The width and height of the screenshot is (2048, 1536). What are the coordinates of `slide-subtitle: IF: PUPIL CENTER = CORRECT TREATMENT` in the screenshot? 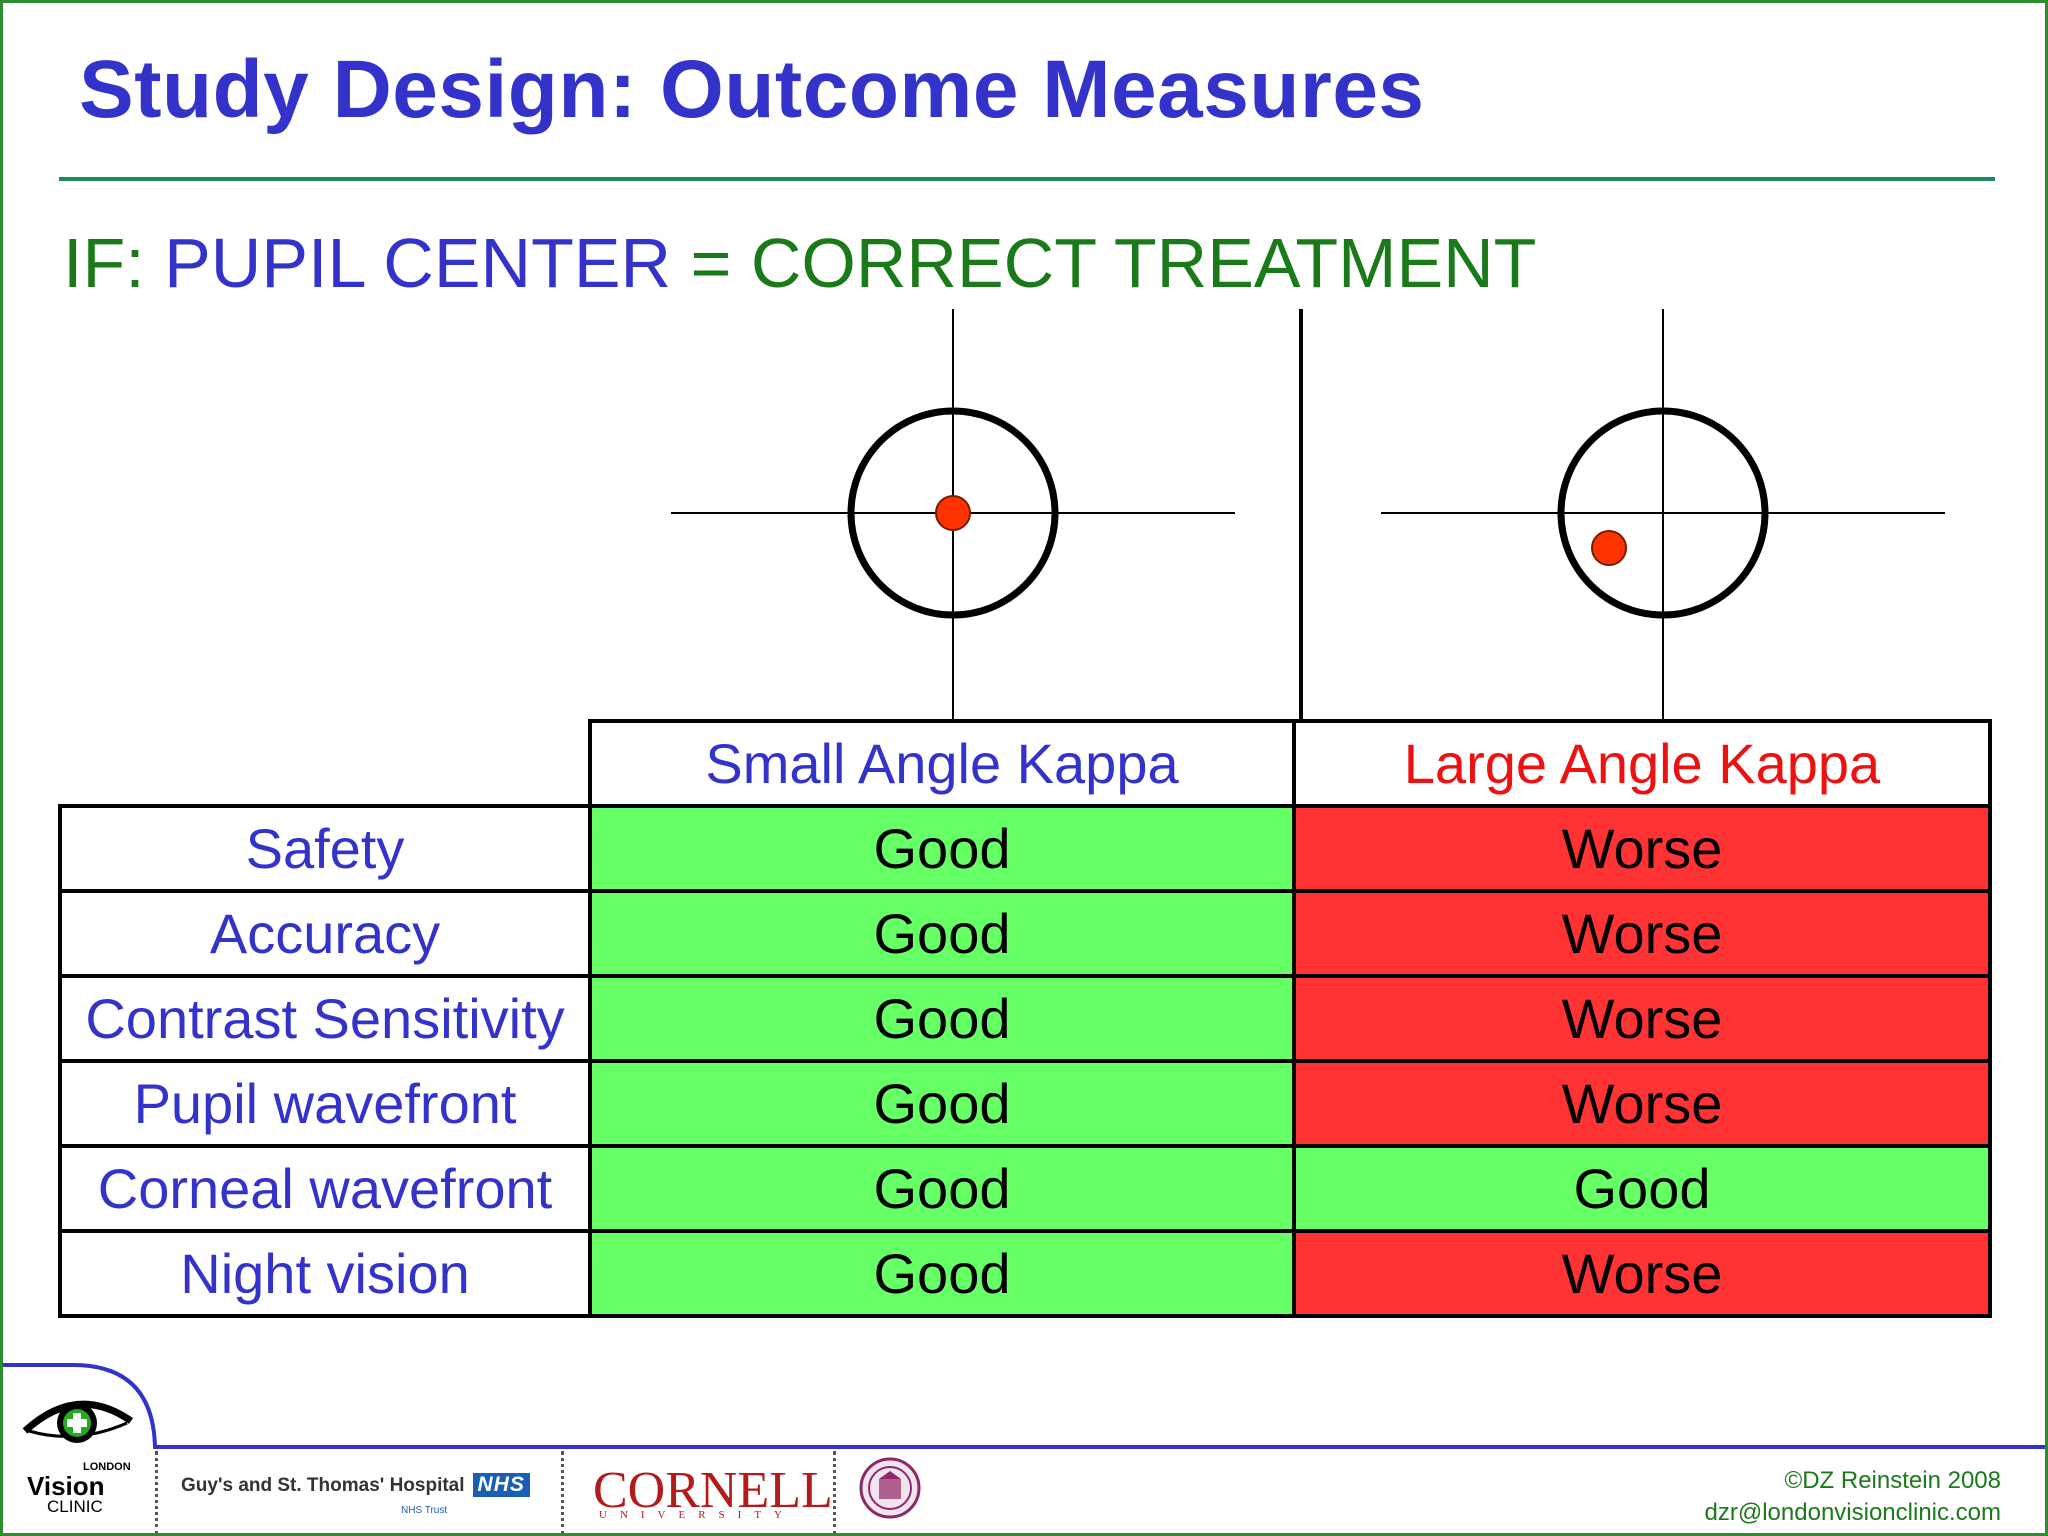 It's located at (799, 263).